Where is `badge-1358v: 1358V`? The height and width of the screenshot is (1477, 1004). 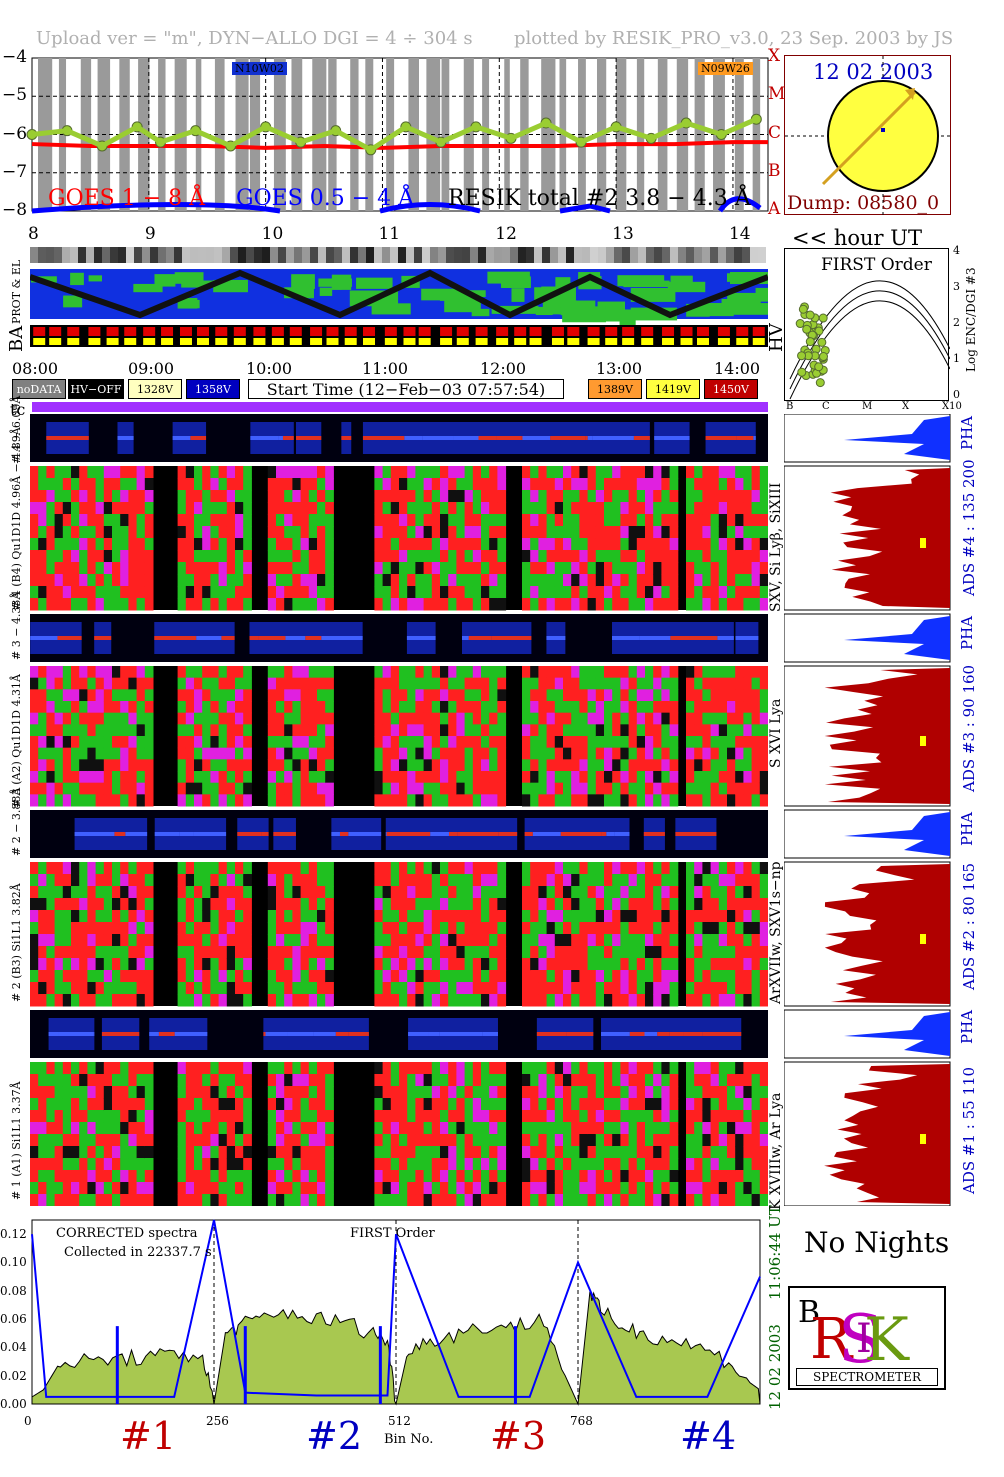
badge-1358v: 1358V is located at coordinates (213, 389).